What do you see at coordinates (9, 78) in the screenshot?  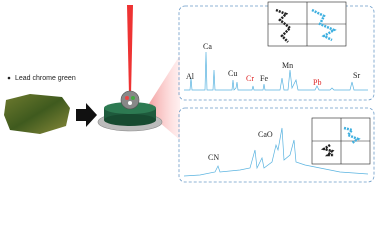 I see `bullet` at bounding box center [9, 78].